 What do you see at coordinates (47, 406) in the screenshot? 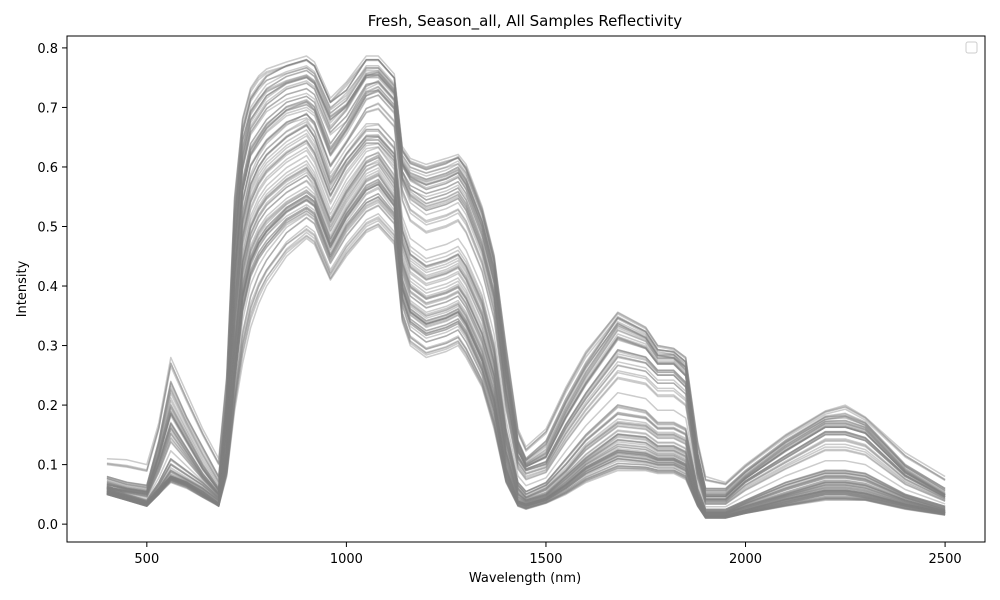
I see `y-tick-label: 0.2` at bounding box center [47, 406].